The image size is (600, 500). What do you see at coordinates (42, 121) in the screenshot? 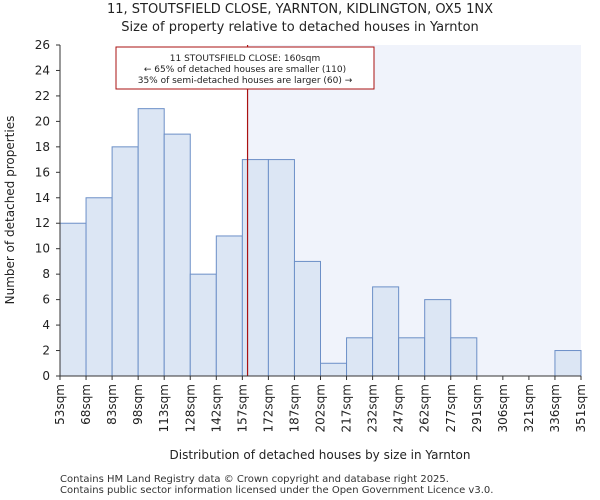
I see `y-tick-label: 20` at bounding box center [42, 121].